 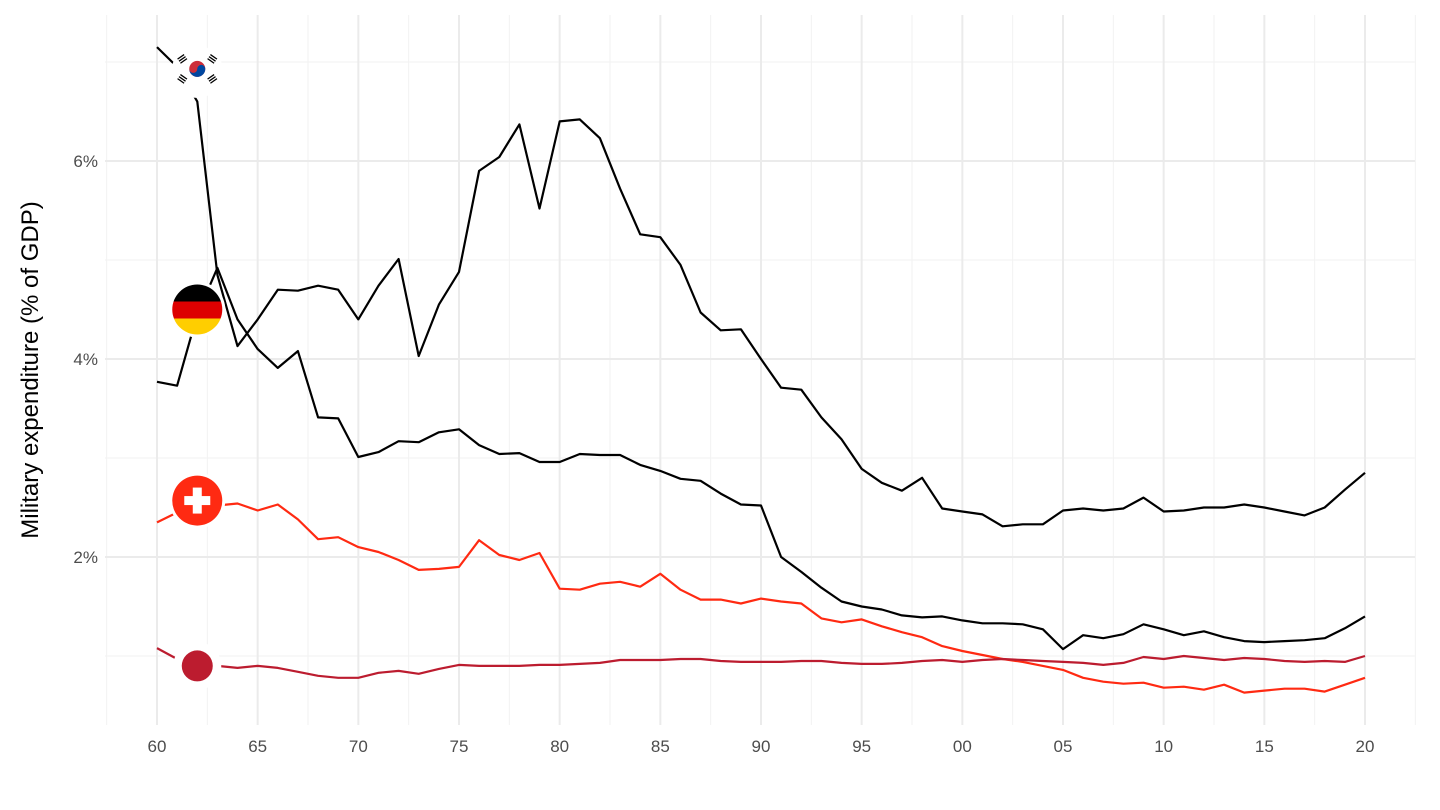 I want to click on taegeuk-blue, so click(x=197, y=70).